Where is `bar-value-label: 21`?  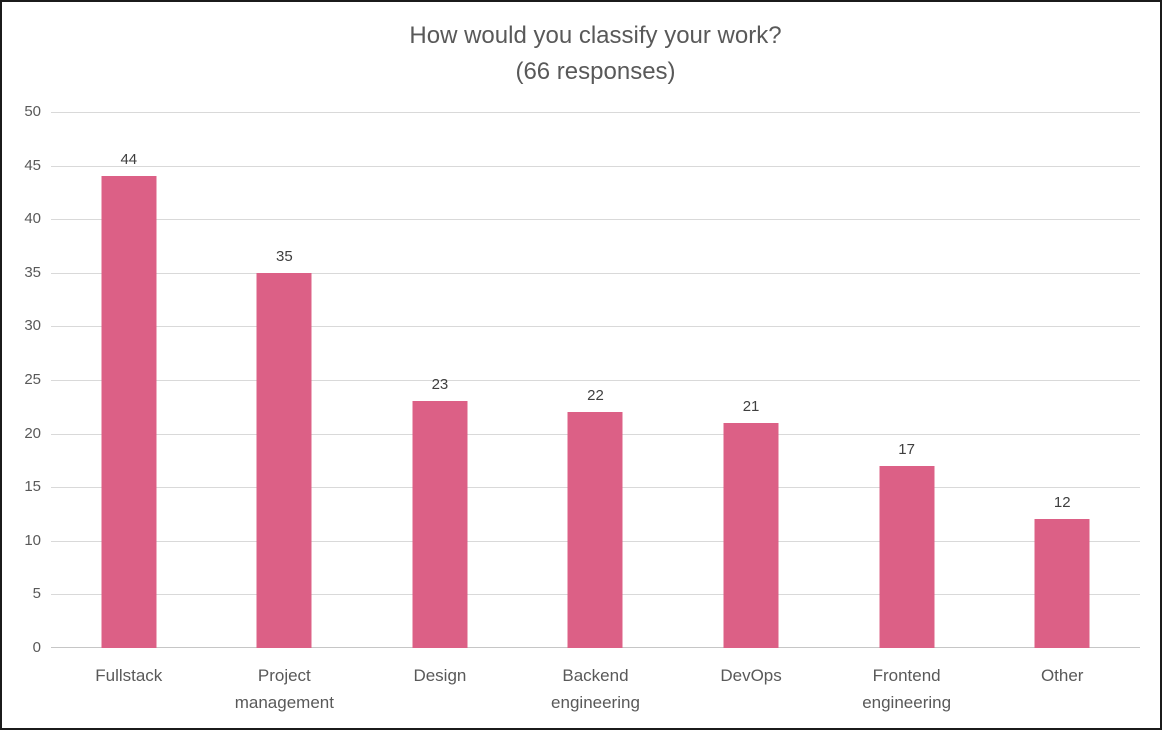
bar-value-label: 21 is located at coordinates (751, 406).